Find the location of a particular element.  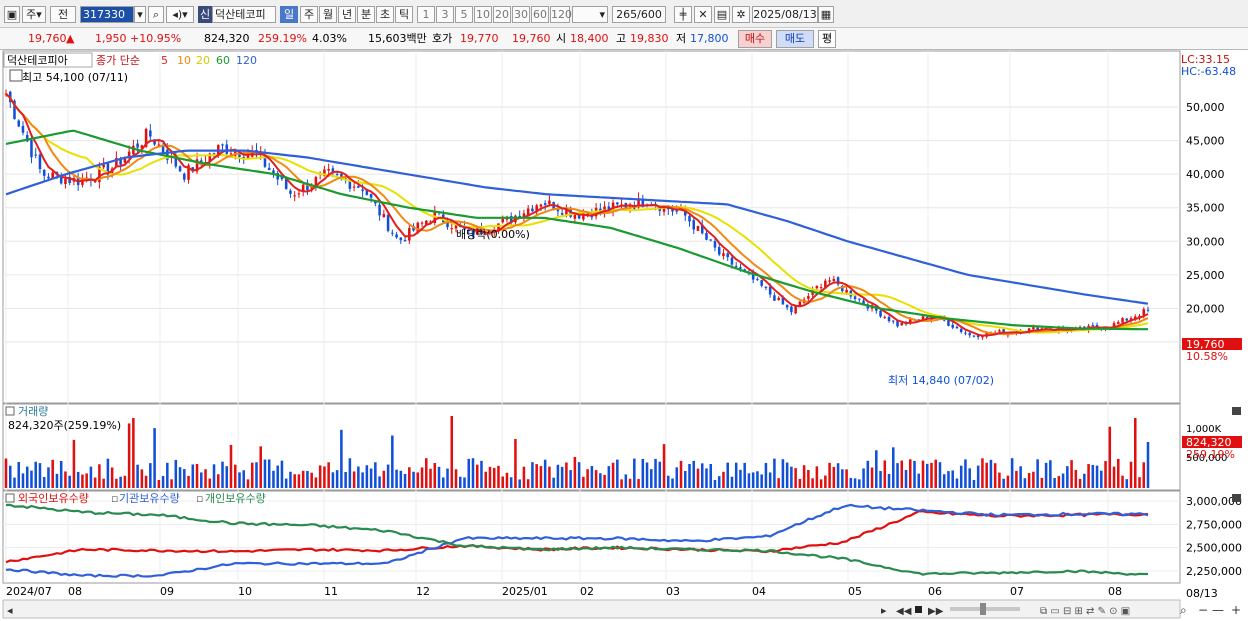

interval-30: 30 is located at coordinates (521, 14).